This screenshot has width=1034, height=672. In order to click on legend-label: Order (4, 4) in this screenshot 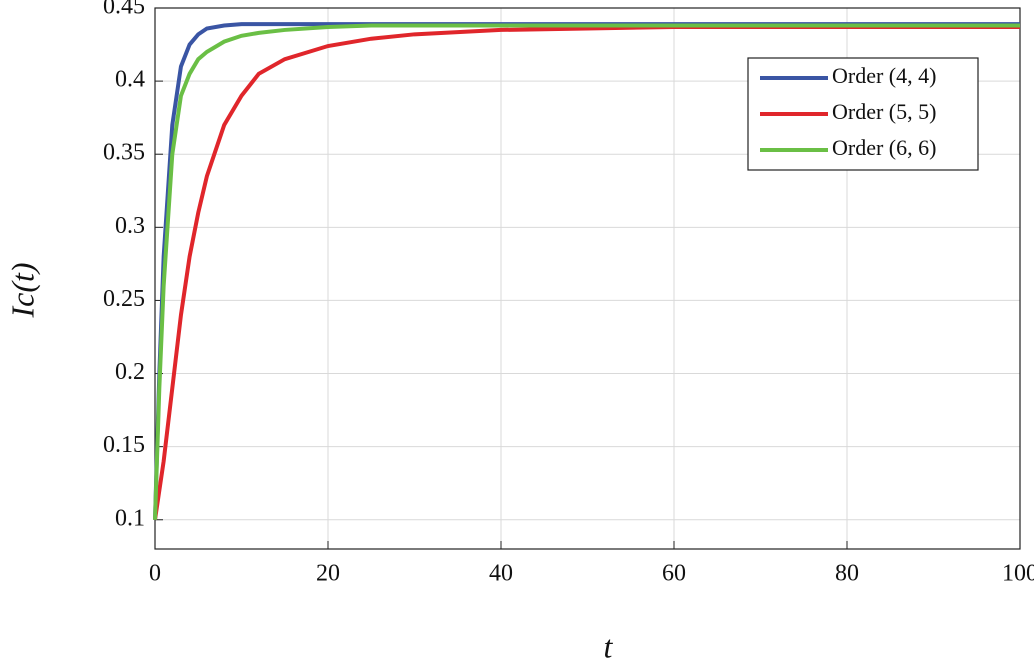, I will do `click(884, 75)`.